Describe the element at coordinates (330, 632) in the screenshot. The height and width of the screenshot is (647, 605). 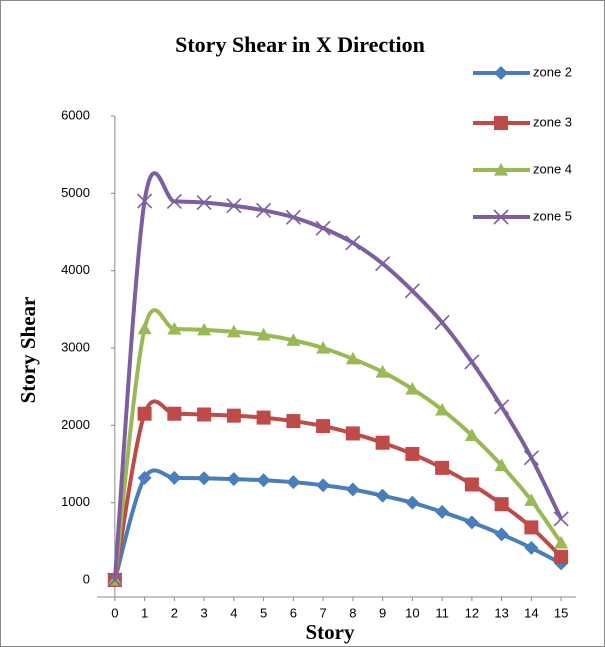
I see `x-axis-title: Story` at that location.